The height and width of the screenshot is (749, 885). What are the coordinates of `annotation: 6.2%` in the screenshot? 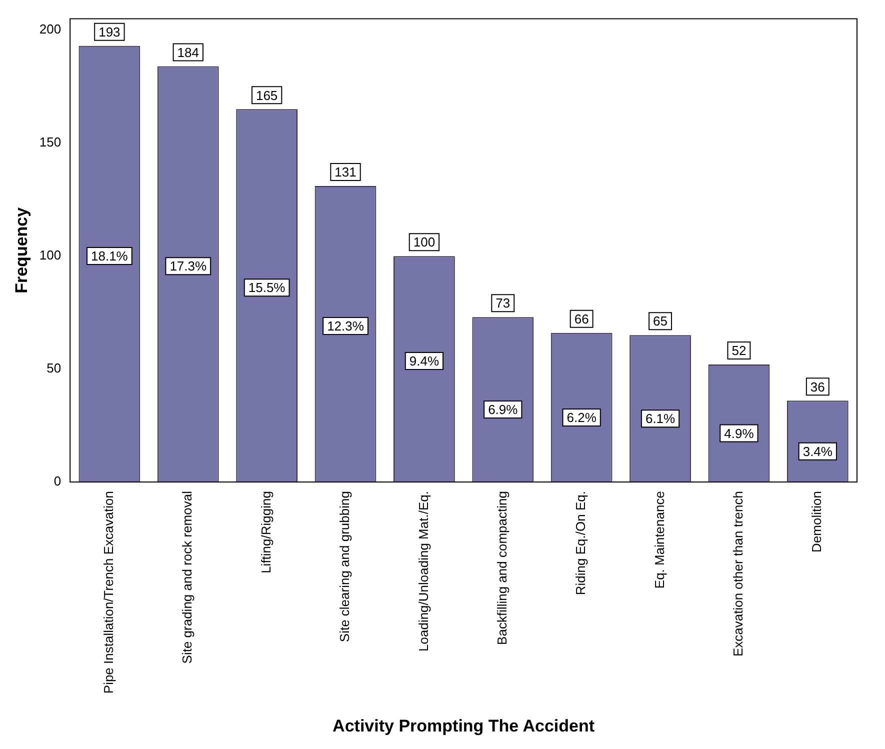 It's located at (581, 418).